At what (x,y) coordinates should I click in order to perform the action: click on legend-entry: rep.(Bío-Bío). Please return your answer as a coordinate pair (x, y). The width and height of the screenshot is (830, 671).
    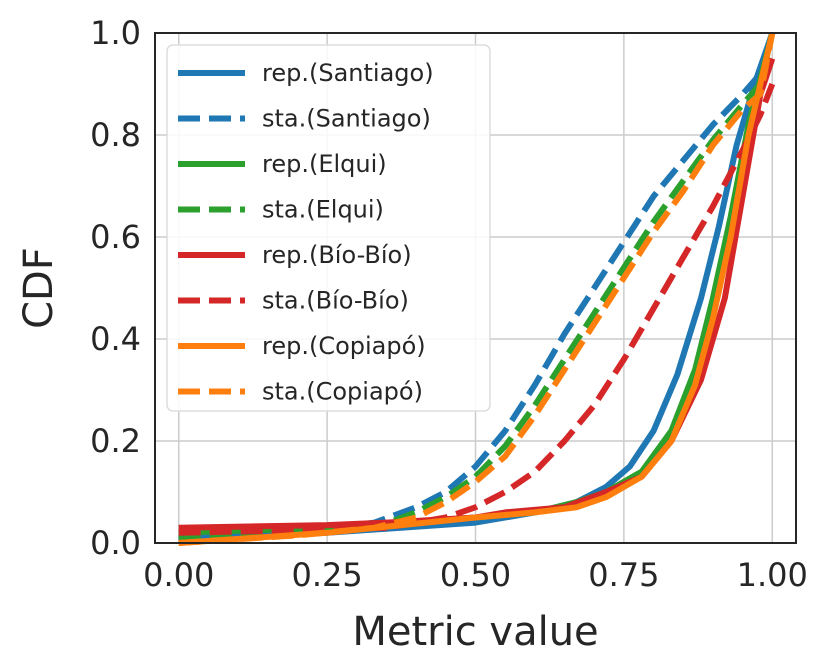
    Looking at the image, I should click on (337, 255).